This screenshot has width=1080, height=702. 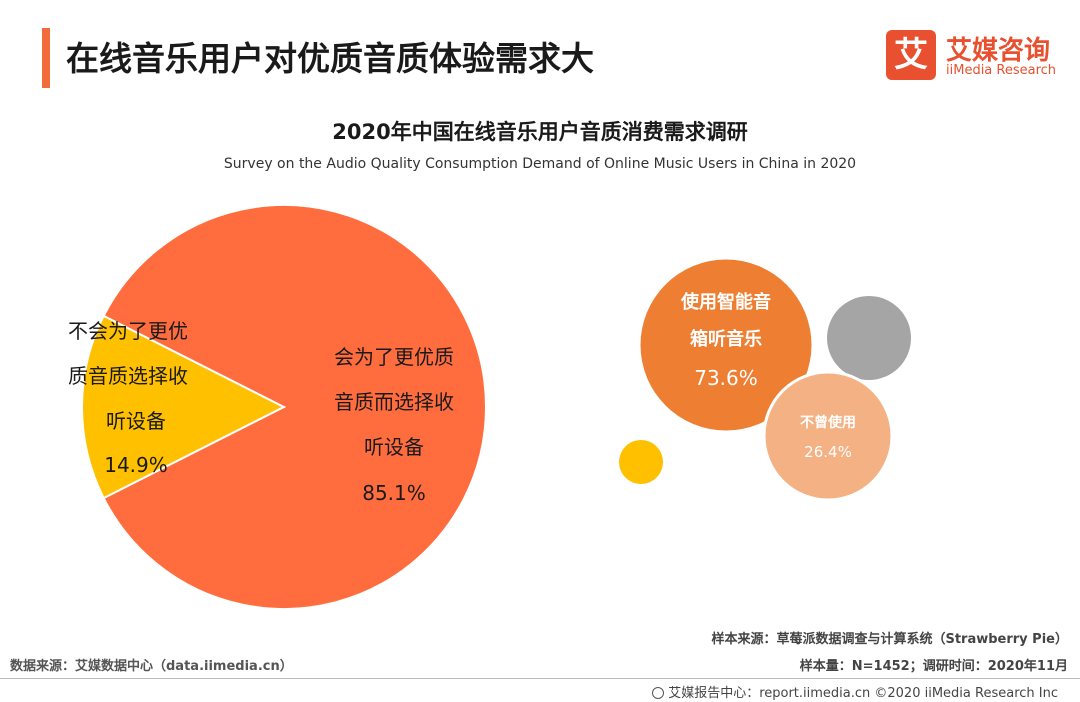 I want to click on title-accent-bar, so click(x=46, y=58).